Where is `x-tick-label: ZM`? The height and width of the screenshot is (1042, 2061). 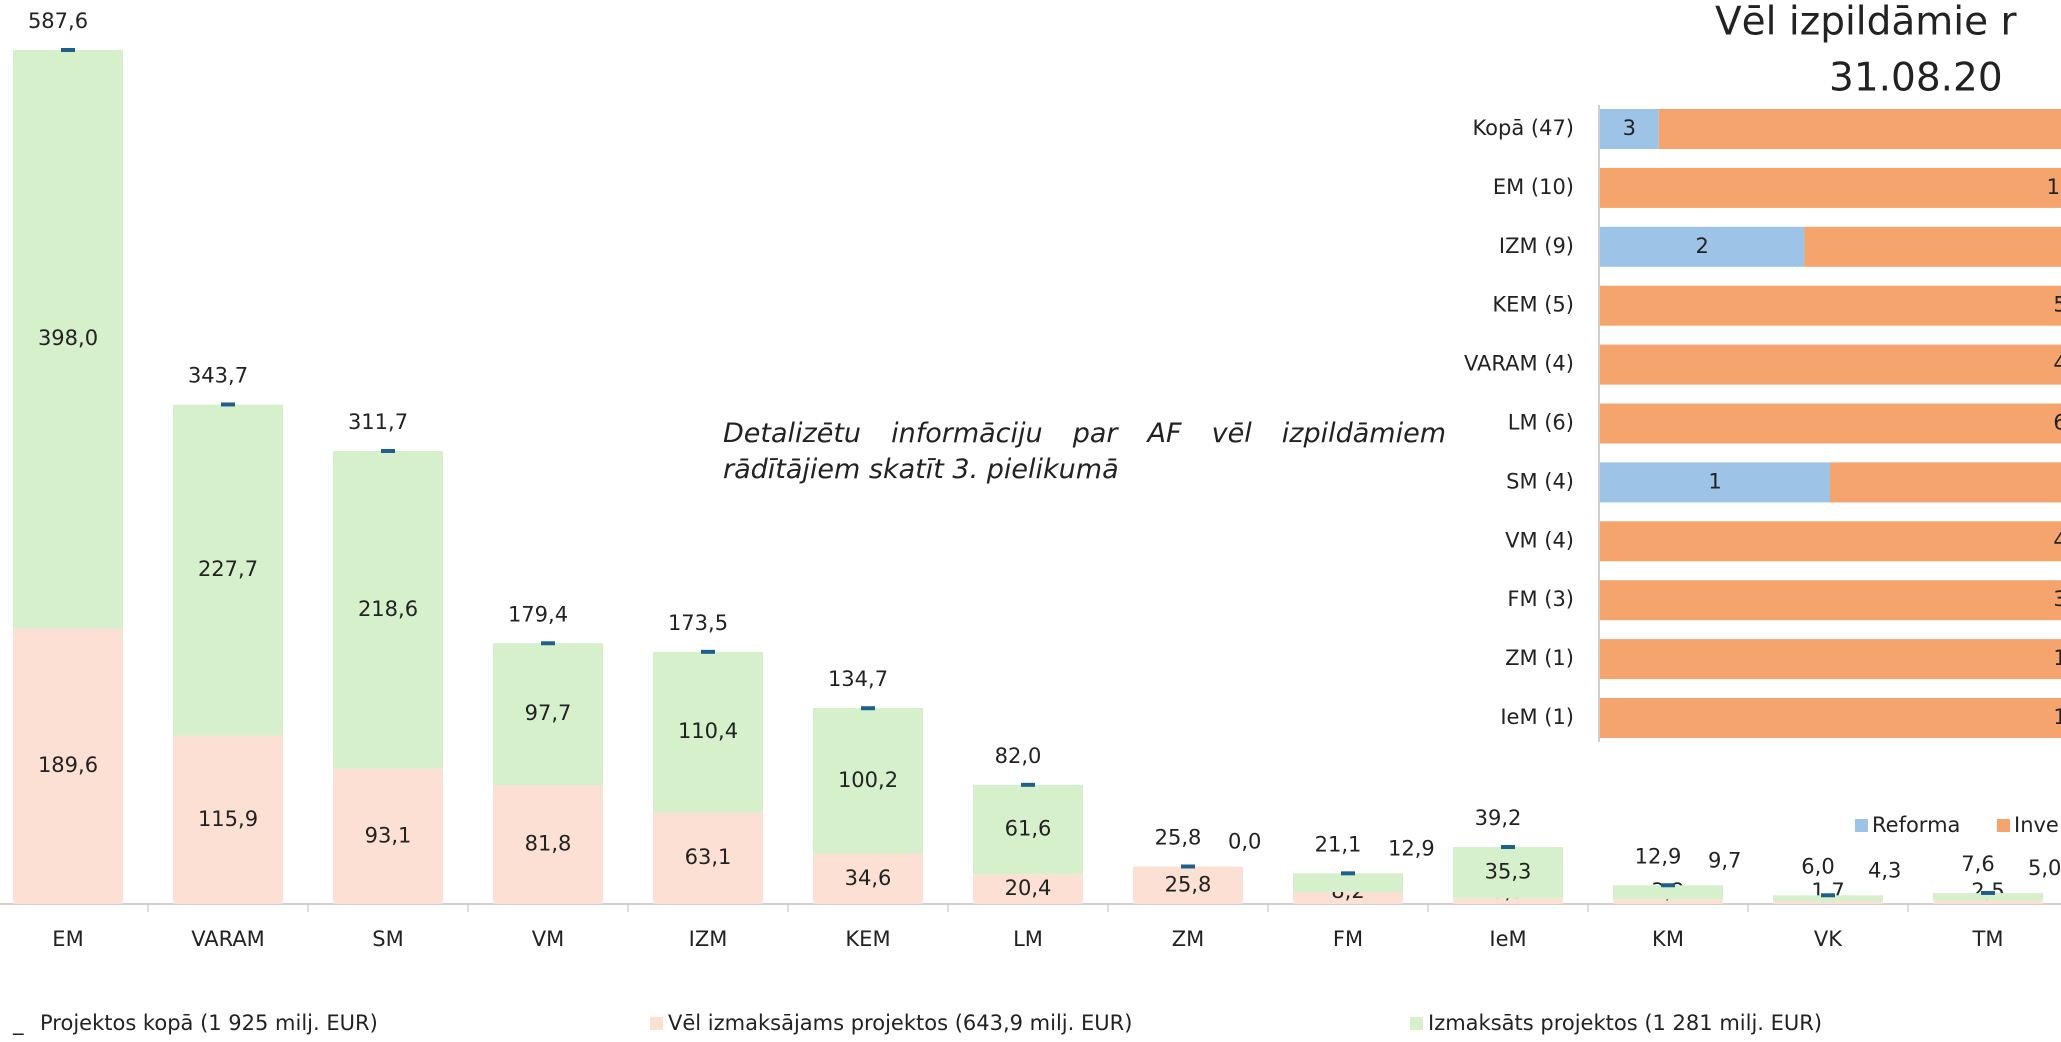 x-tick-label: ZM is located at coordinates (1188, 939).